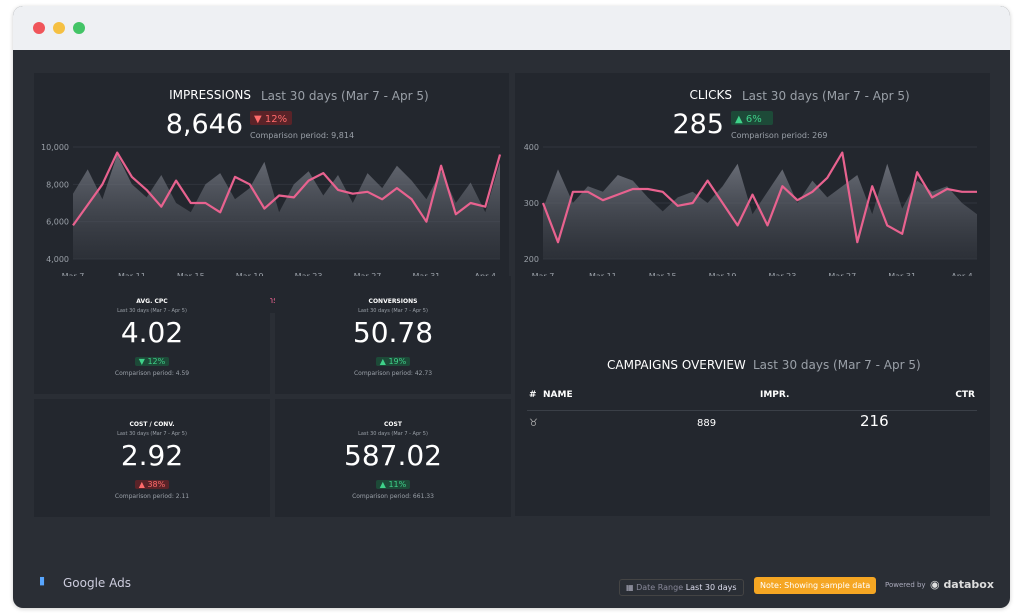  I want to click on app-name: Google Ads, so click(97, 583).